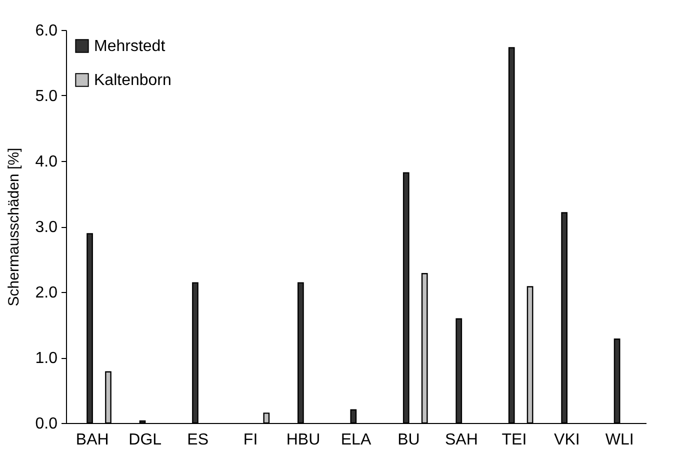 This screenshot has height=450, width=680. Describe the element at coordinates (567, 440) in the screenshot. I see `x-tick-label: VKI` at that location.